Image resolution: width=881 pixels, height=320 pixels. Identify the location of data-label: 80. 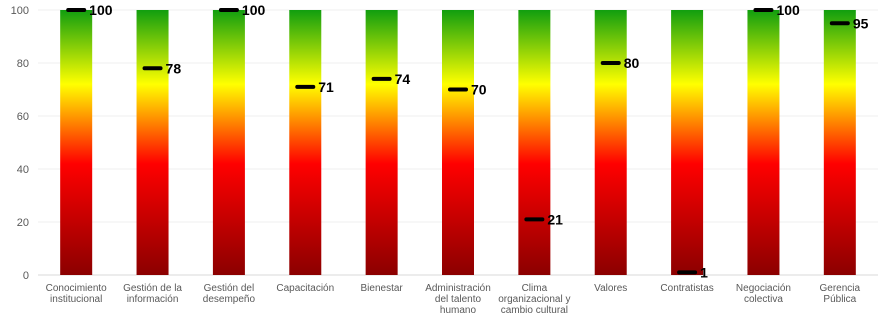
(632, 63).